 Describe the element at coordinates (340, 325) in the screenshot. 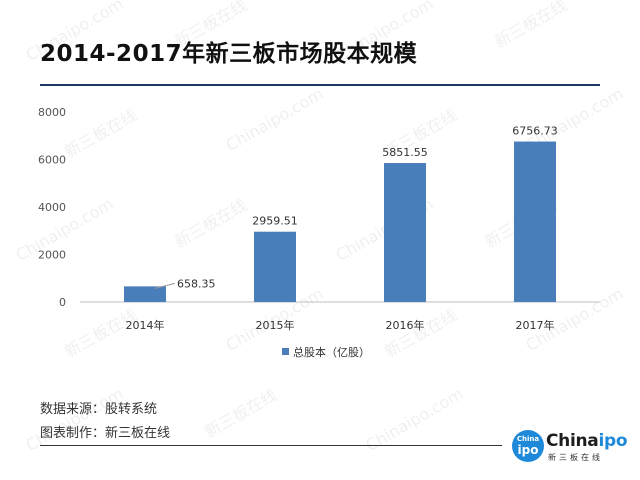

I see `x-axis: 2014年 2015年 2016年 2017年` at that location.